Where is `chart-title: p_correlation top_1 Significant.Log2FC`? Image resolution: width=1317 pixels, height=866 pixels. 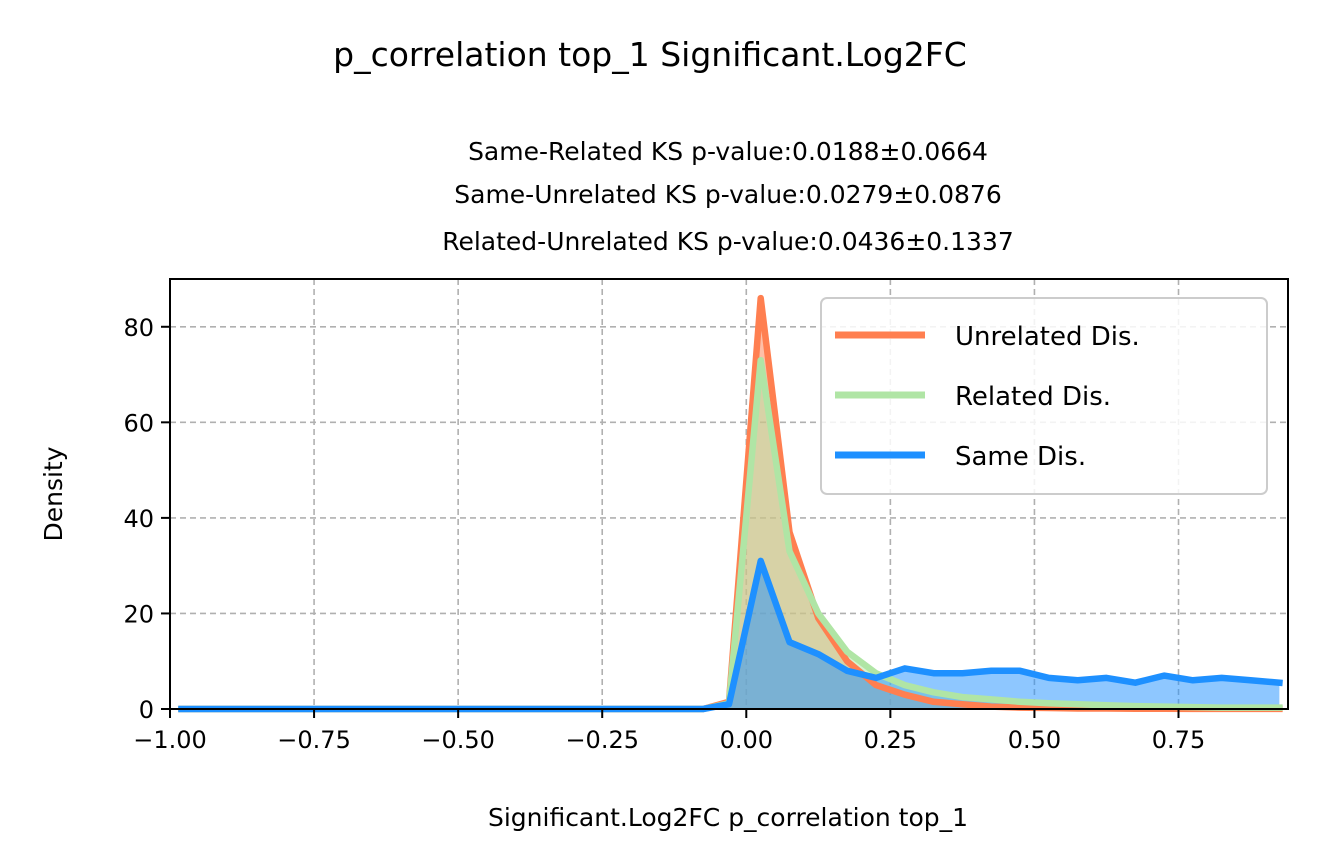 chart-title: p_correlation top_1 Significant.Log2FC is located at coordinates (650, 54).